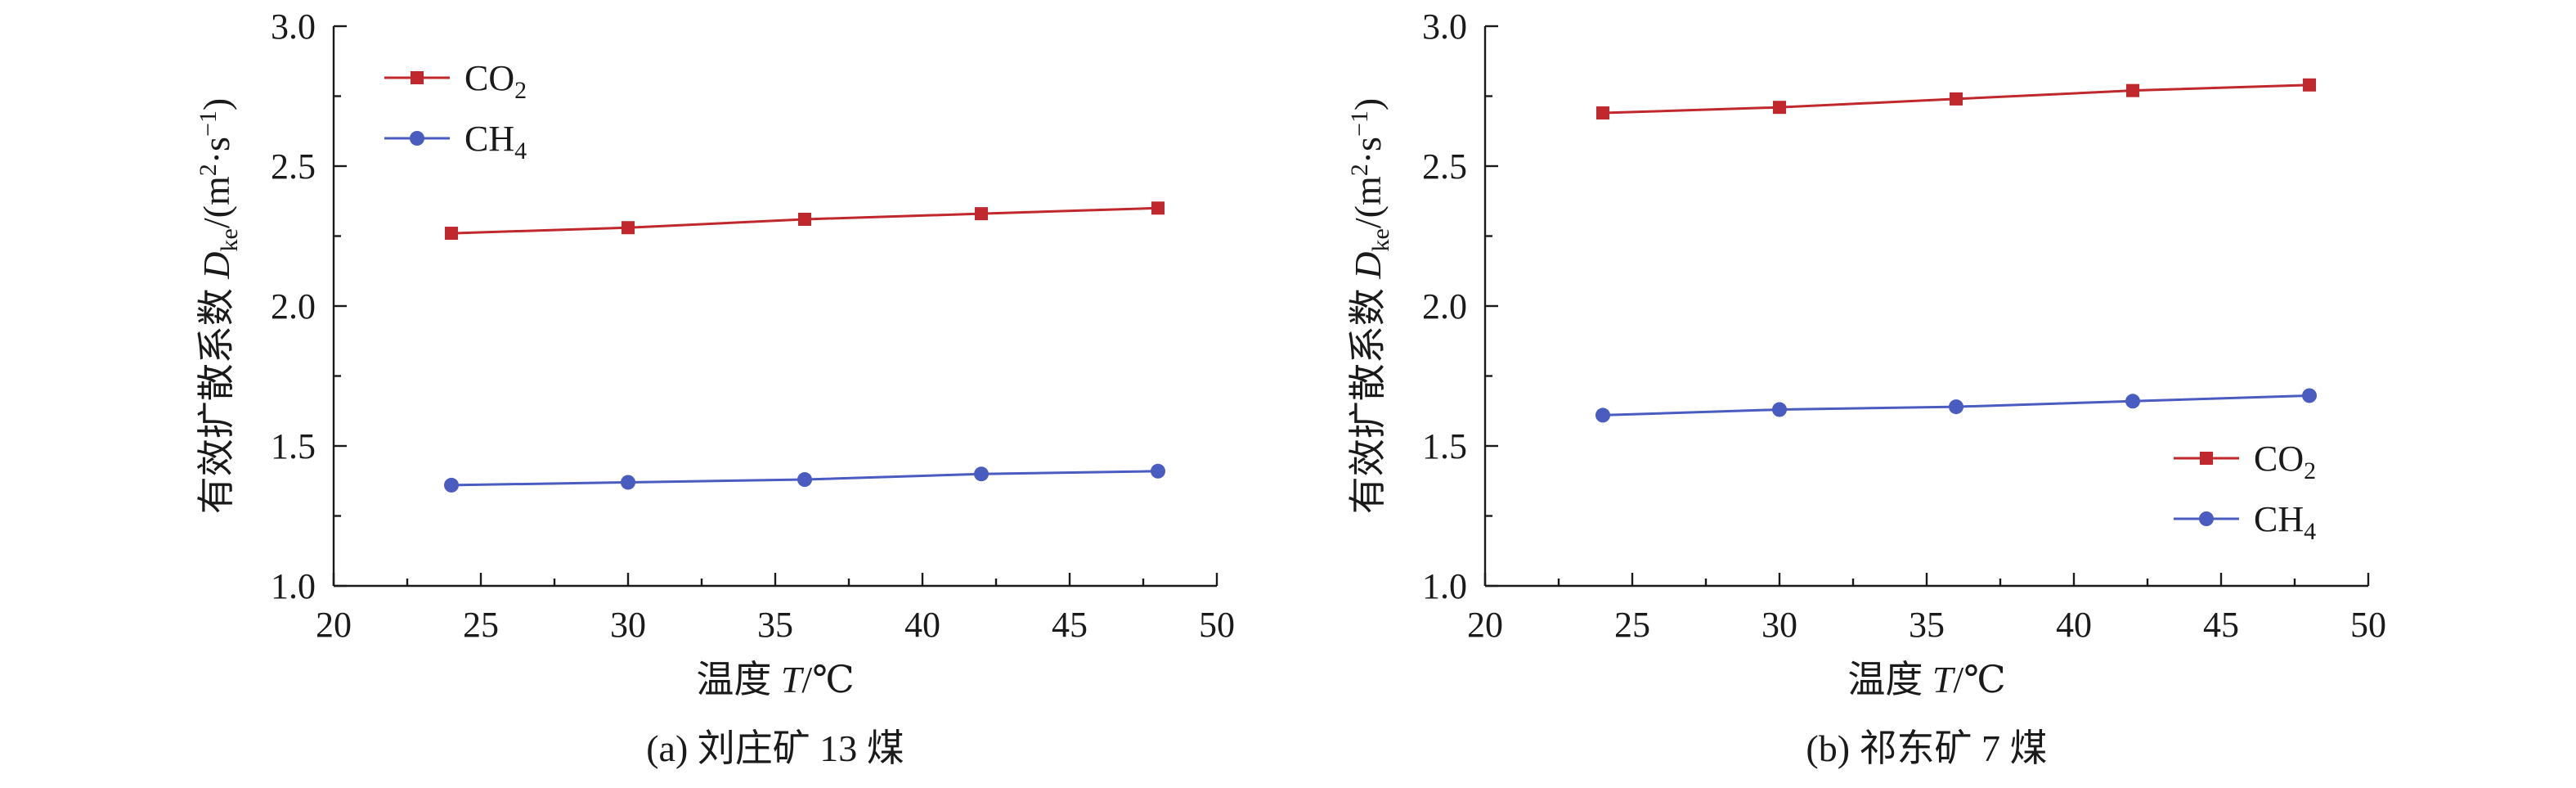 Image resolution: width=2576 pixels, height=788 pixels. Describe the element at coordinates (1926, 748) in the screenshot. I see `panel-caption: (b) 祁东矿 7 煤` at that location.